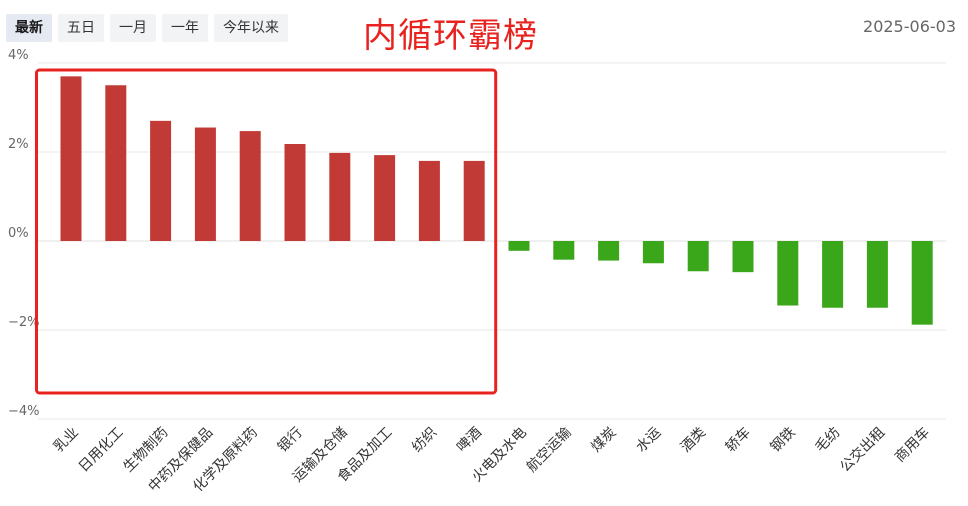  Describe the element at coordinates (101, 450) in the screenshot. I see `category-label-1: 日用化工` at that location.